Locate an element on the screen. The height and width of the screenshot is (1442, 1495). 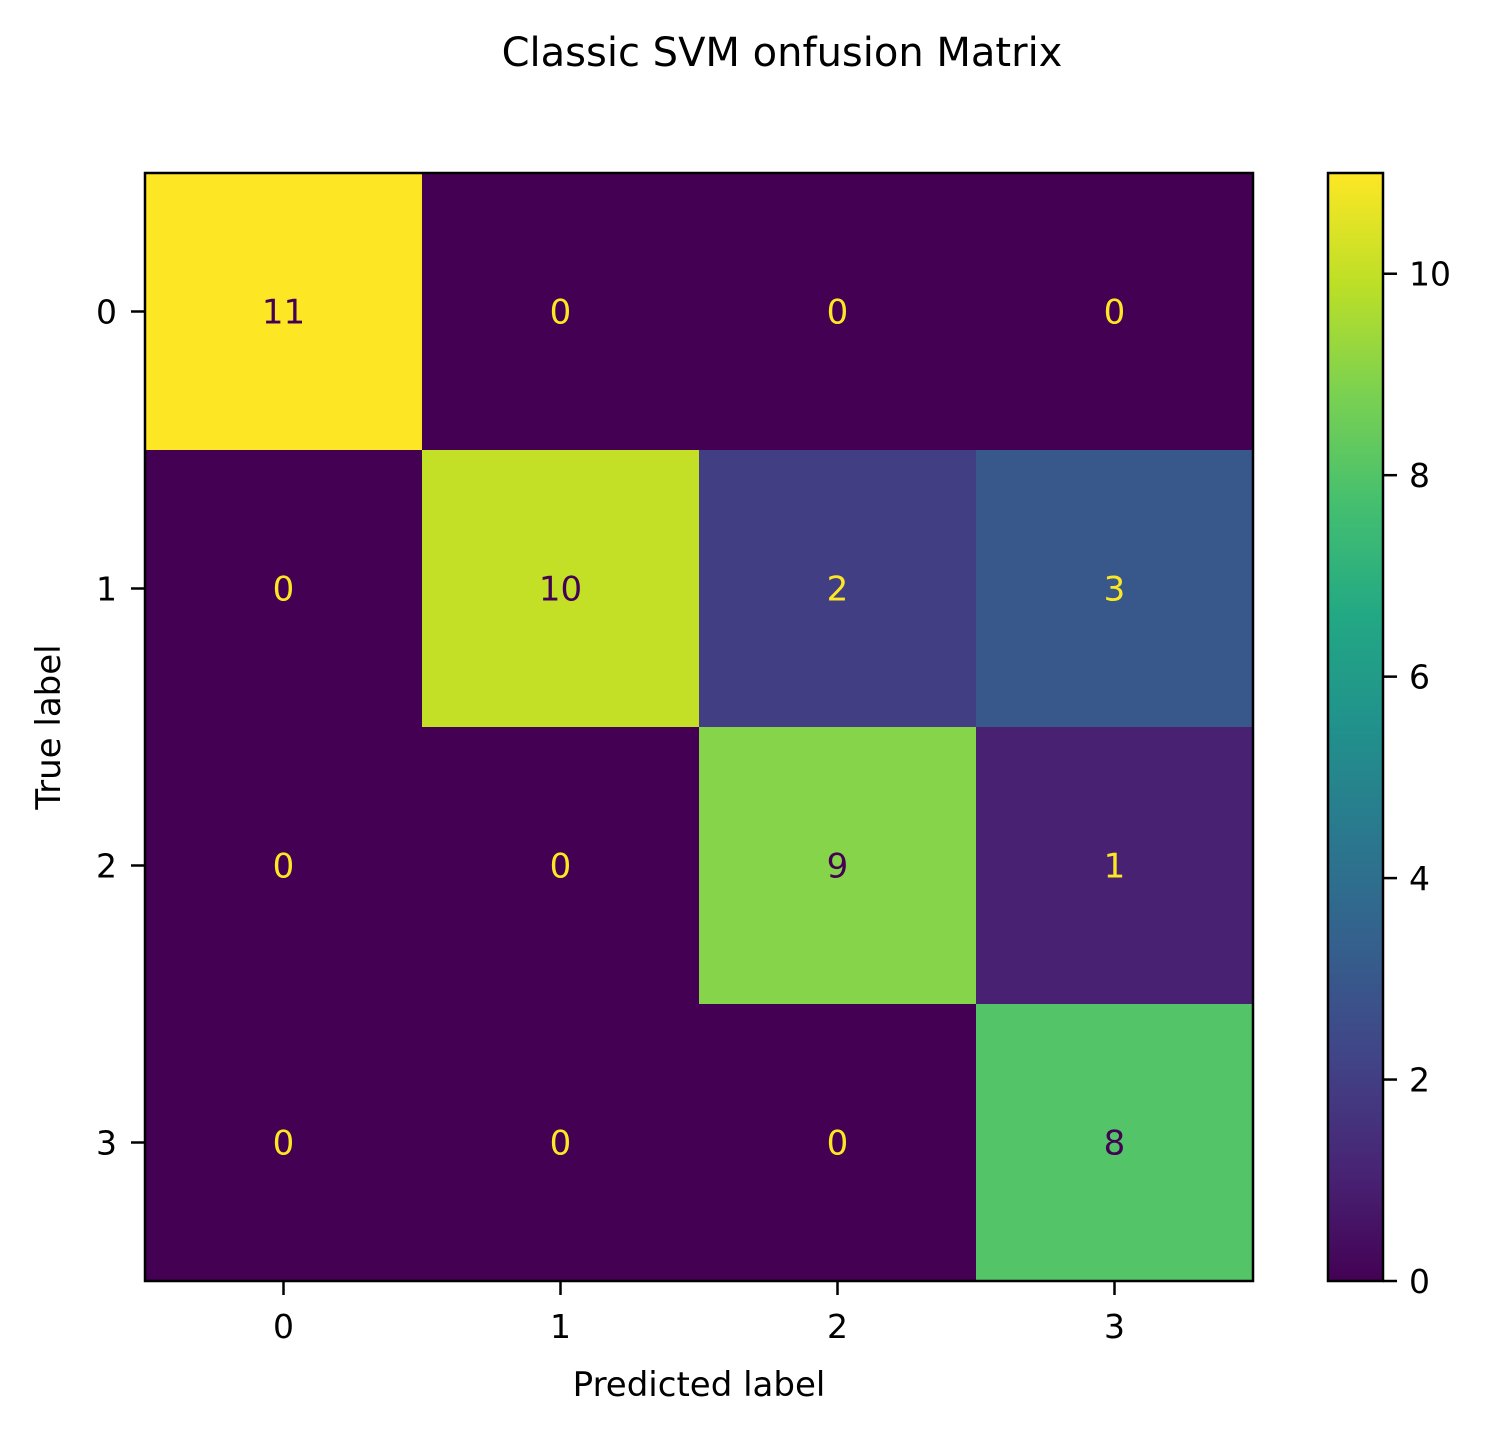
chart-title: Classic SVM onfusion Matrix is located at coordinates (782, 53).